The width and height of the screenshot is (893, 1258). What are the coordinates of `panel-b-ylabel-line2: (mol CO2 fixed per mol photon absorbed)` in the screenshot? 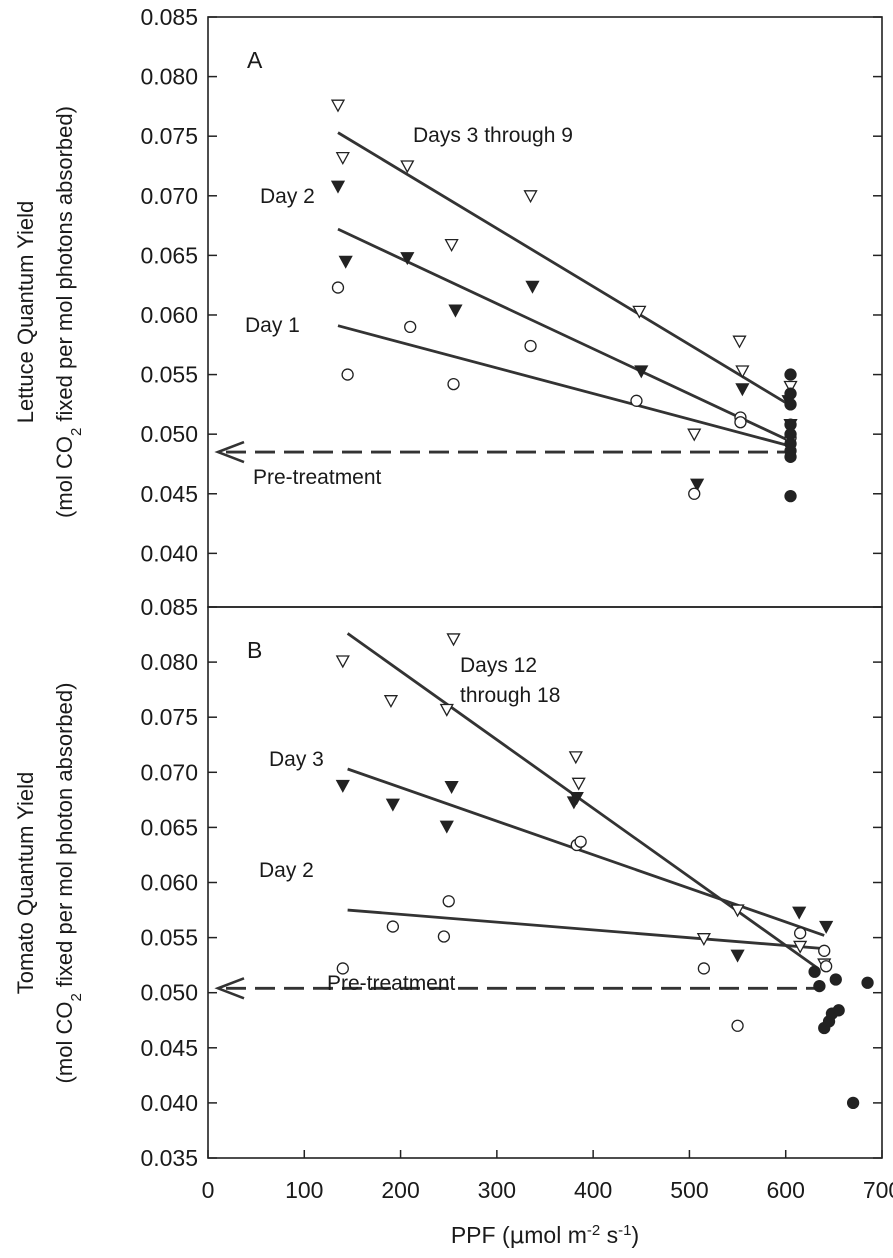 It's located at (68, 883).